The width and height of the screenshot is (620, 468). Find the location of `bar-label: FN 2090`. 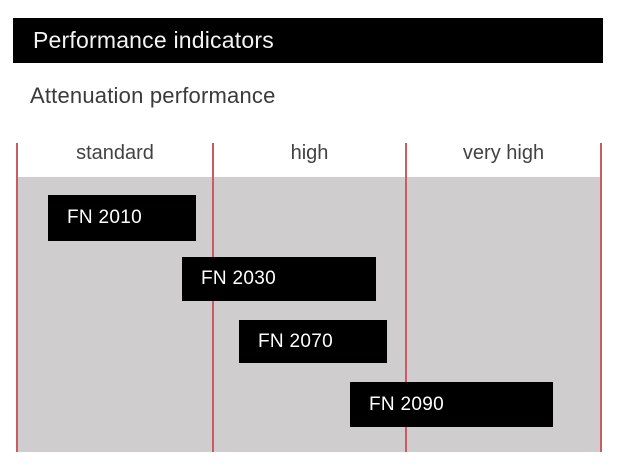

bar-label: FN 2090 is located at coordinates (406, 404).